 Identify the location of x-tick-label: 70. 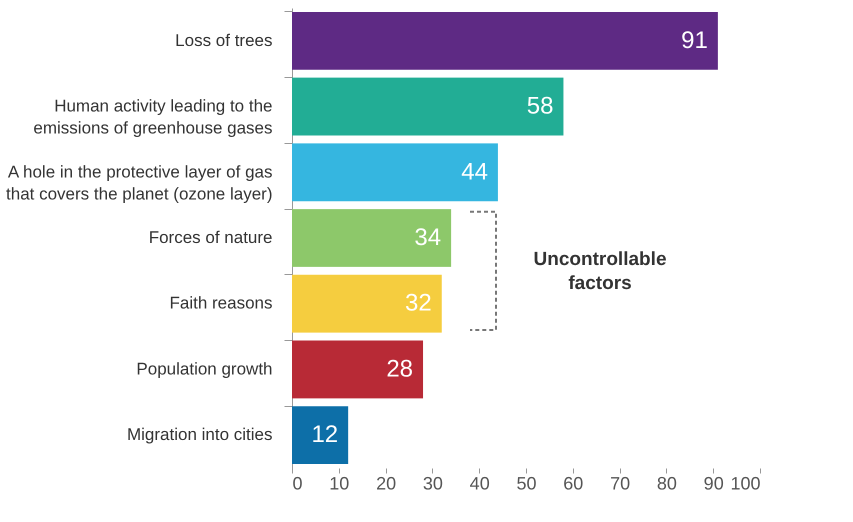
(620, 484).